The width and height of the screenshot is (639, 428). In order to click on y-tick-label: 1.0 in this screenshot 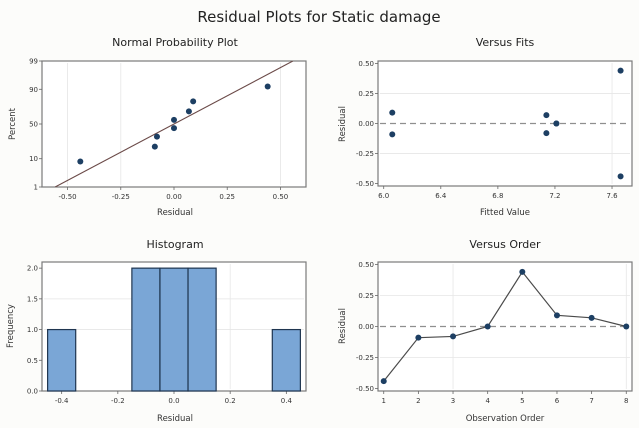, I will do `click(32, 330)`.